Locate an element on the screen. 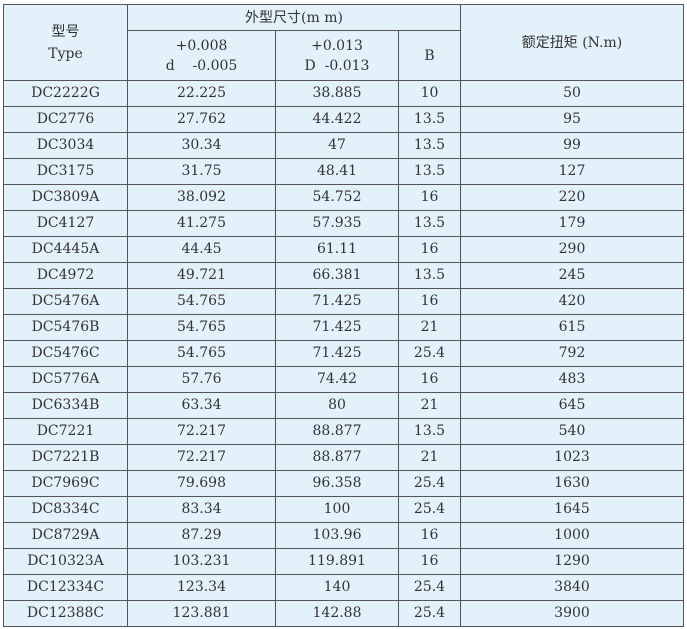  table-row: DC12334C 123.34 140 25.4 3840 is located at coordinates (343, 587).